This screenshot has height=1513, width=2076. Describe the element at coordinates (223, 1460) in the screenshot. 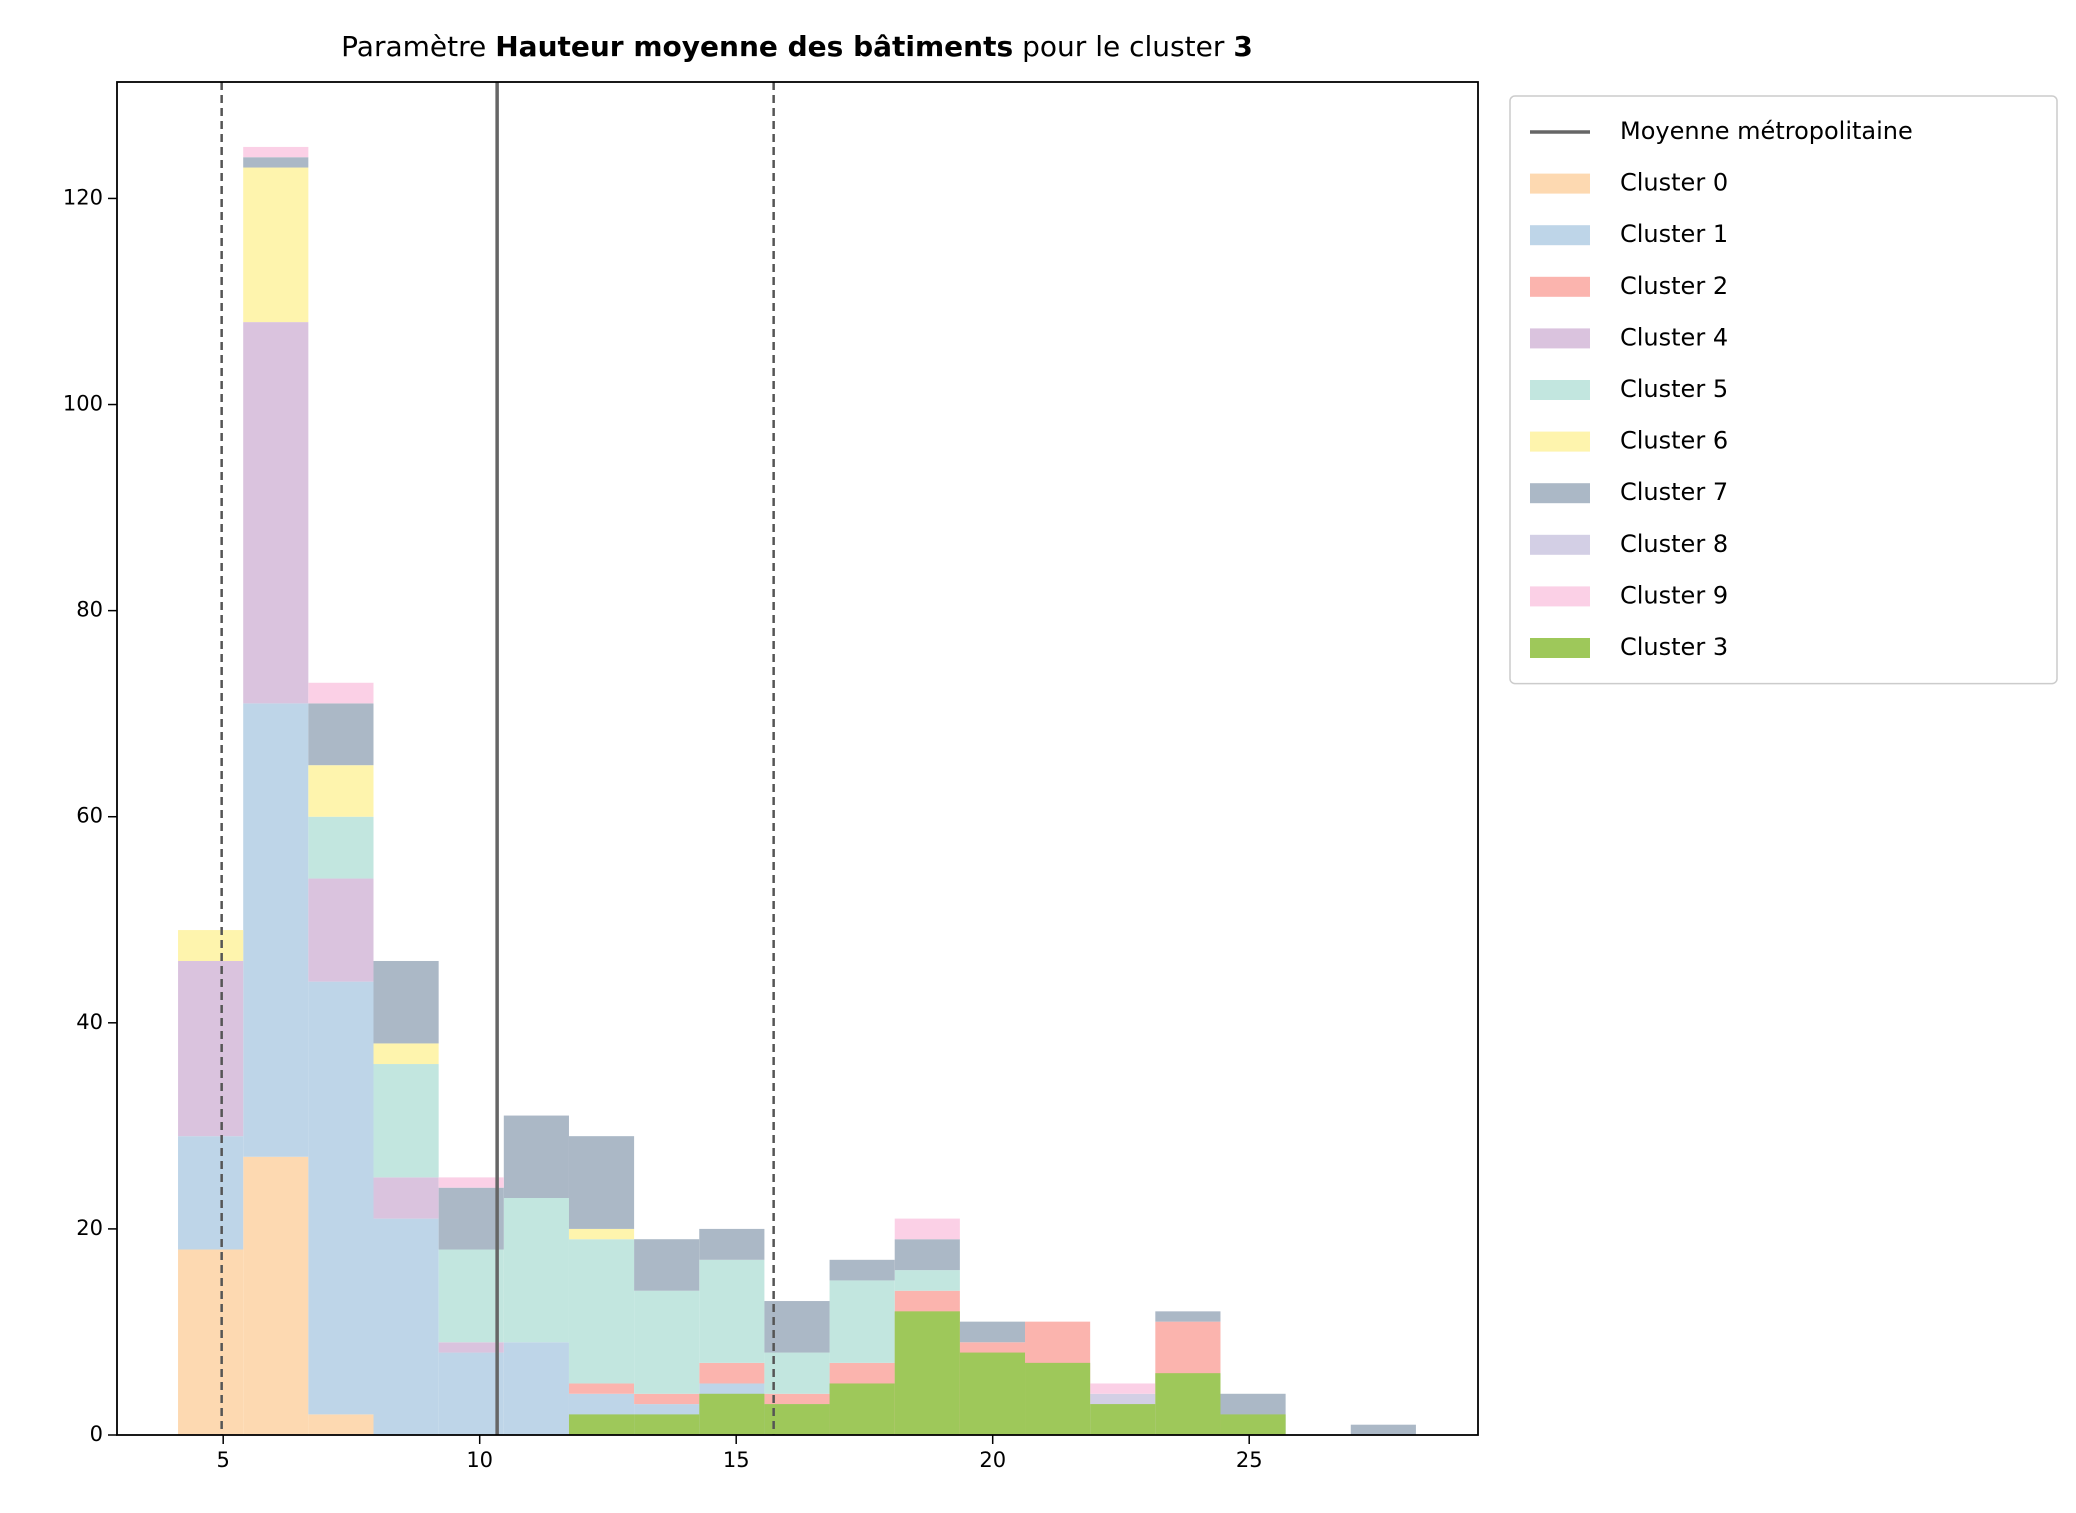

I see `x-tick-label: 5` at that location.